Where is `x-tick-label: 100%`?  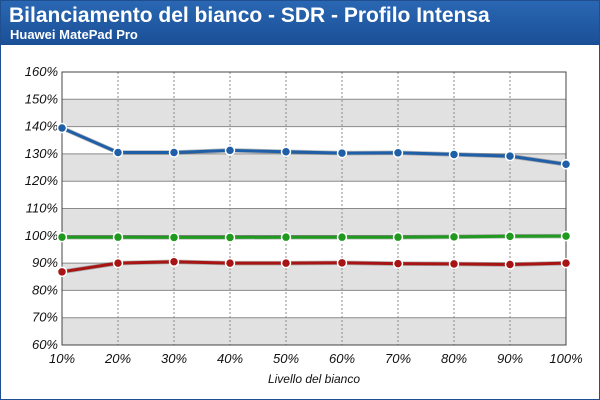 x-tick-label: 100% is located at coordinates (565, 358).